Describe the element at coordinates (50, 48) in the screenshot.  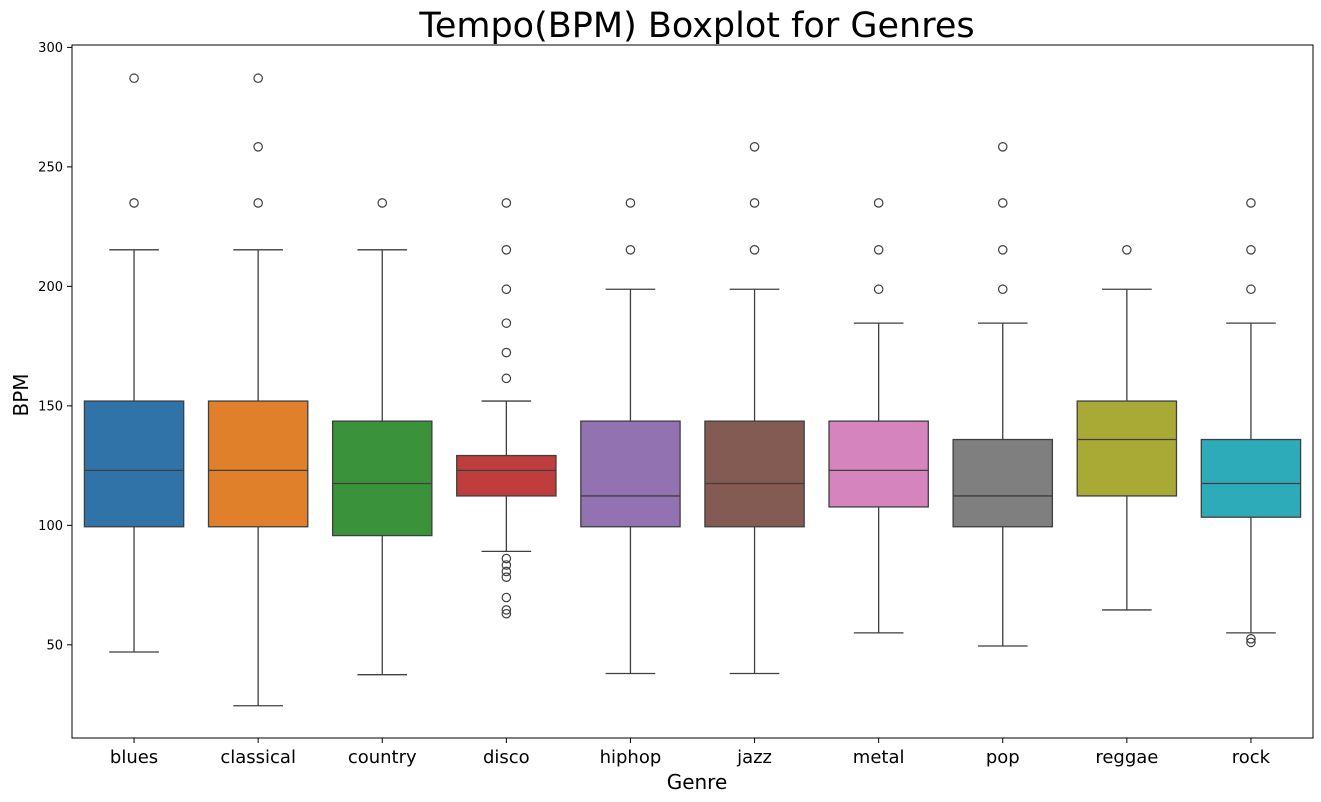
I see `y-tick-label: 300` at that location.